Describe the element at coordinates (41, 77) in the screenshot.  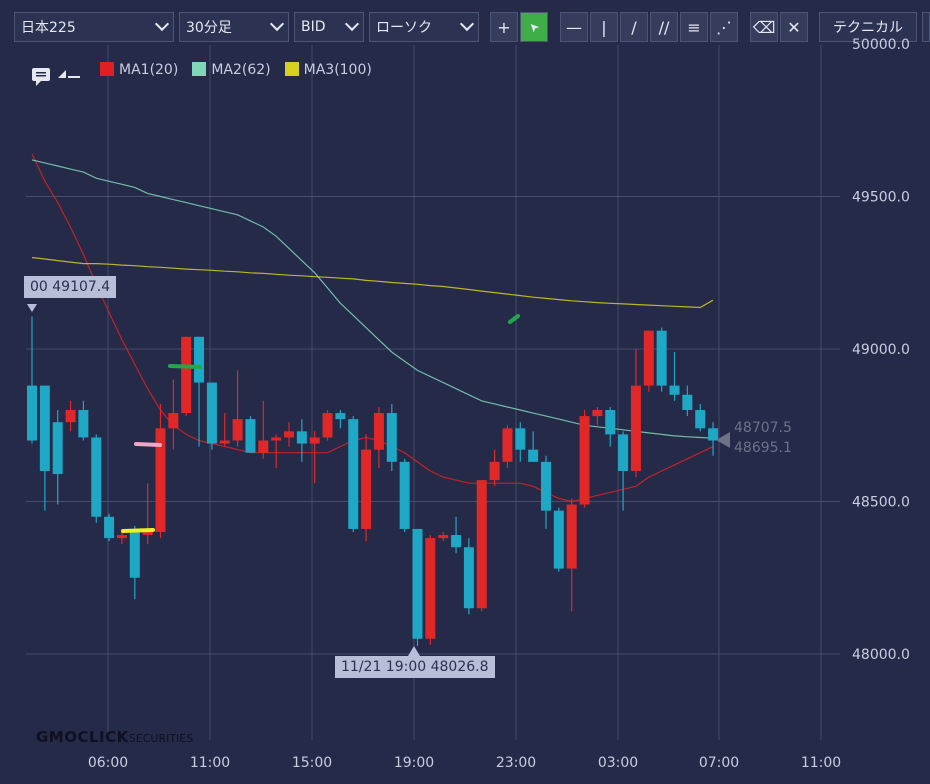
I see `comment-icon` at that location.